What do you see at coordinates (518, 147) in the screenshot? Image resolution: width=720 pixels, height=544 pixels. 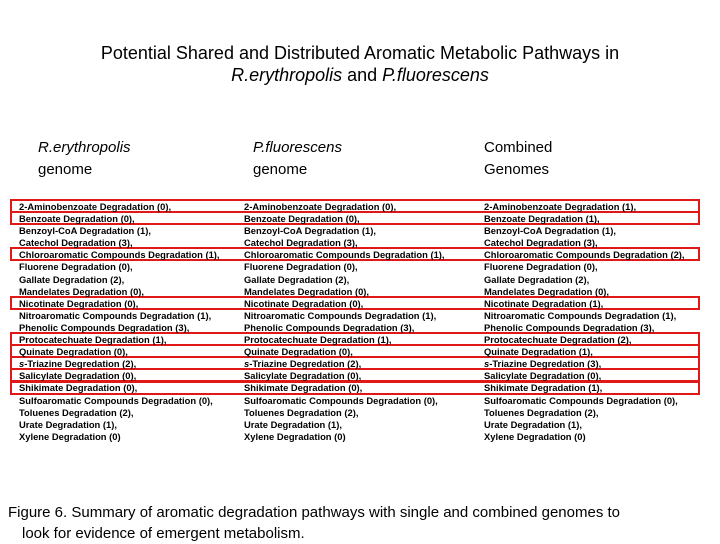 I see `header-combined-line1: Combined` at bounding box center [518, 147].